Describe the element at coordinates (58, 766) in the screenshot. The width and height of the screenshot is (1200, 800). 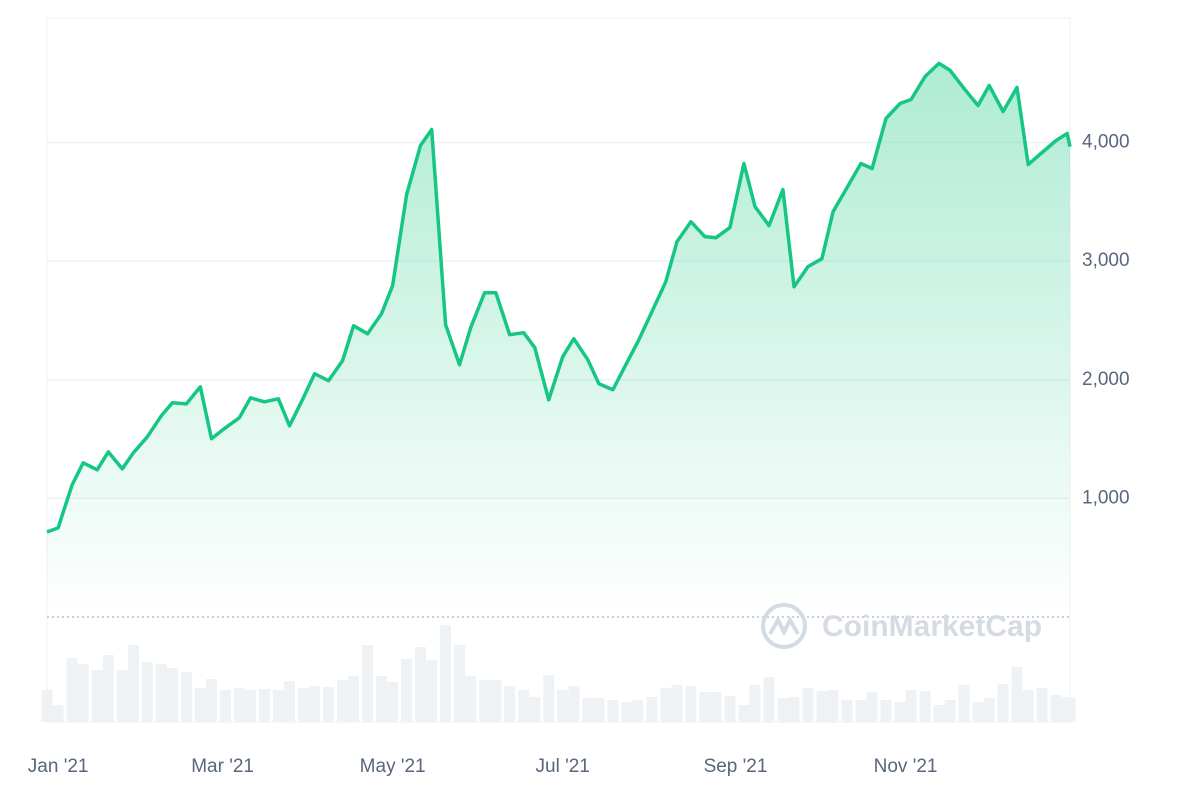
I see `x-tick-label: Jan '21` at that location.